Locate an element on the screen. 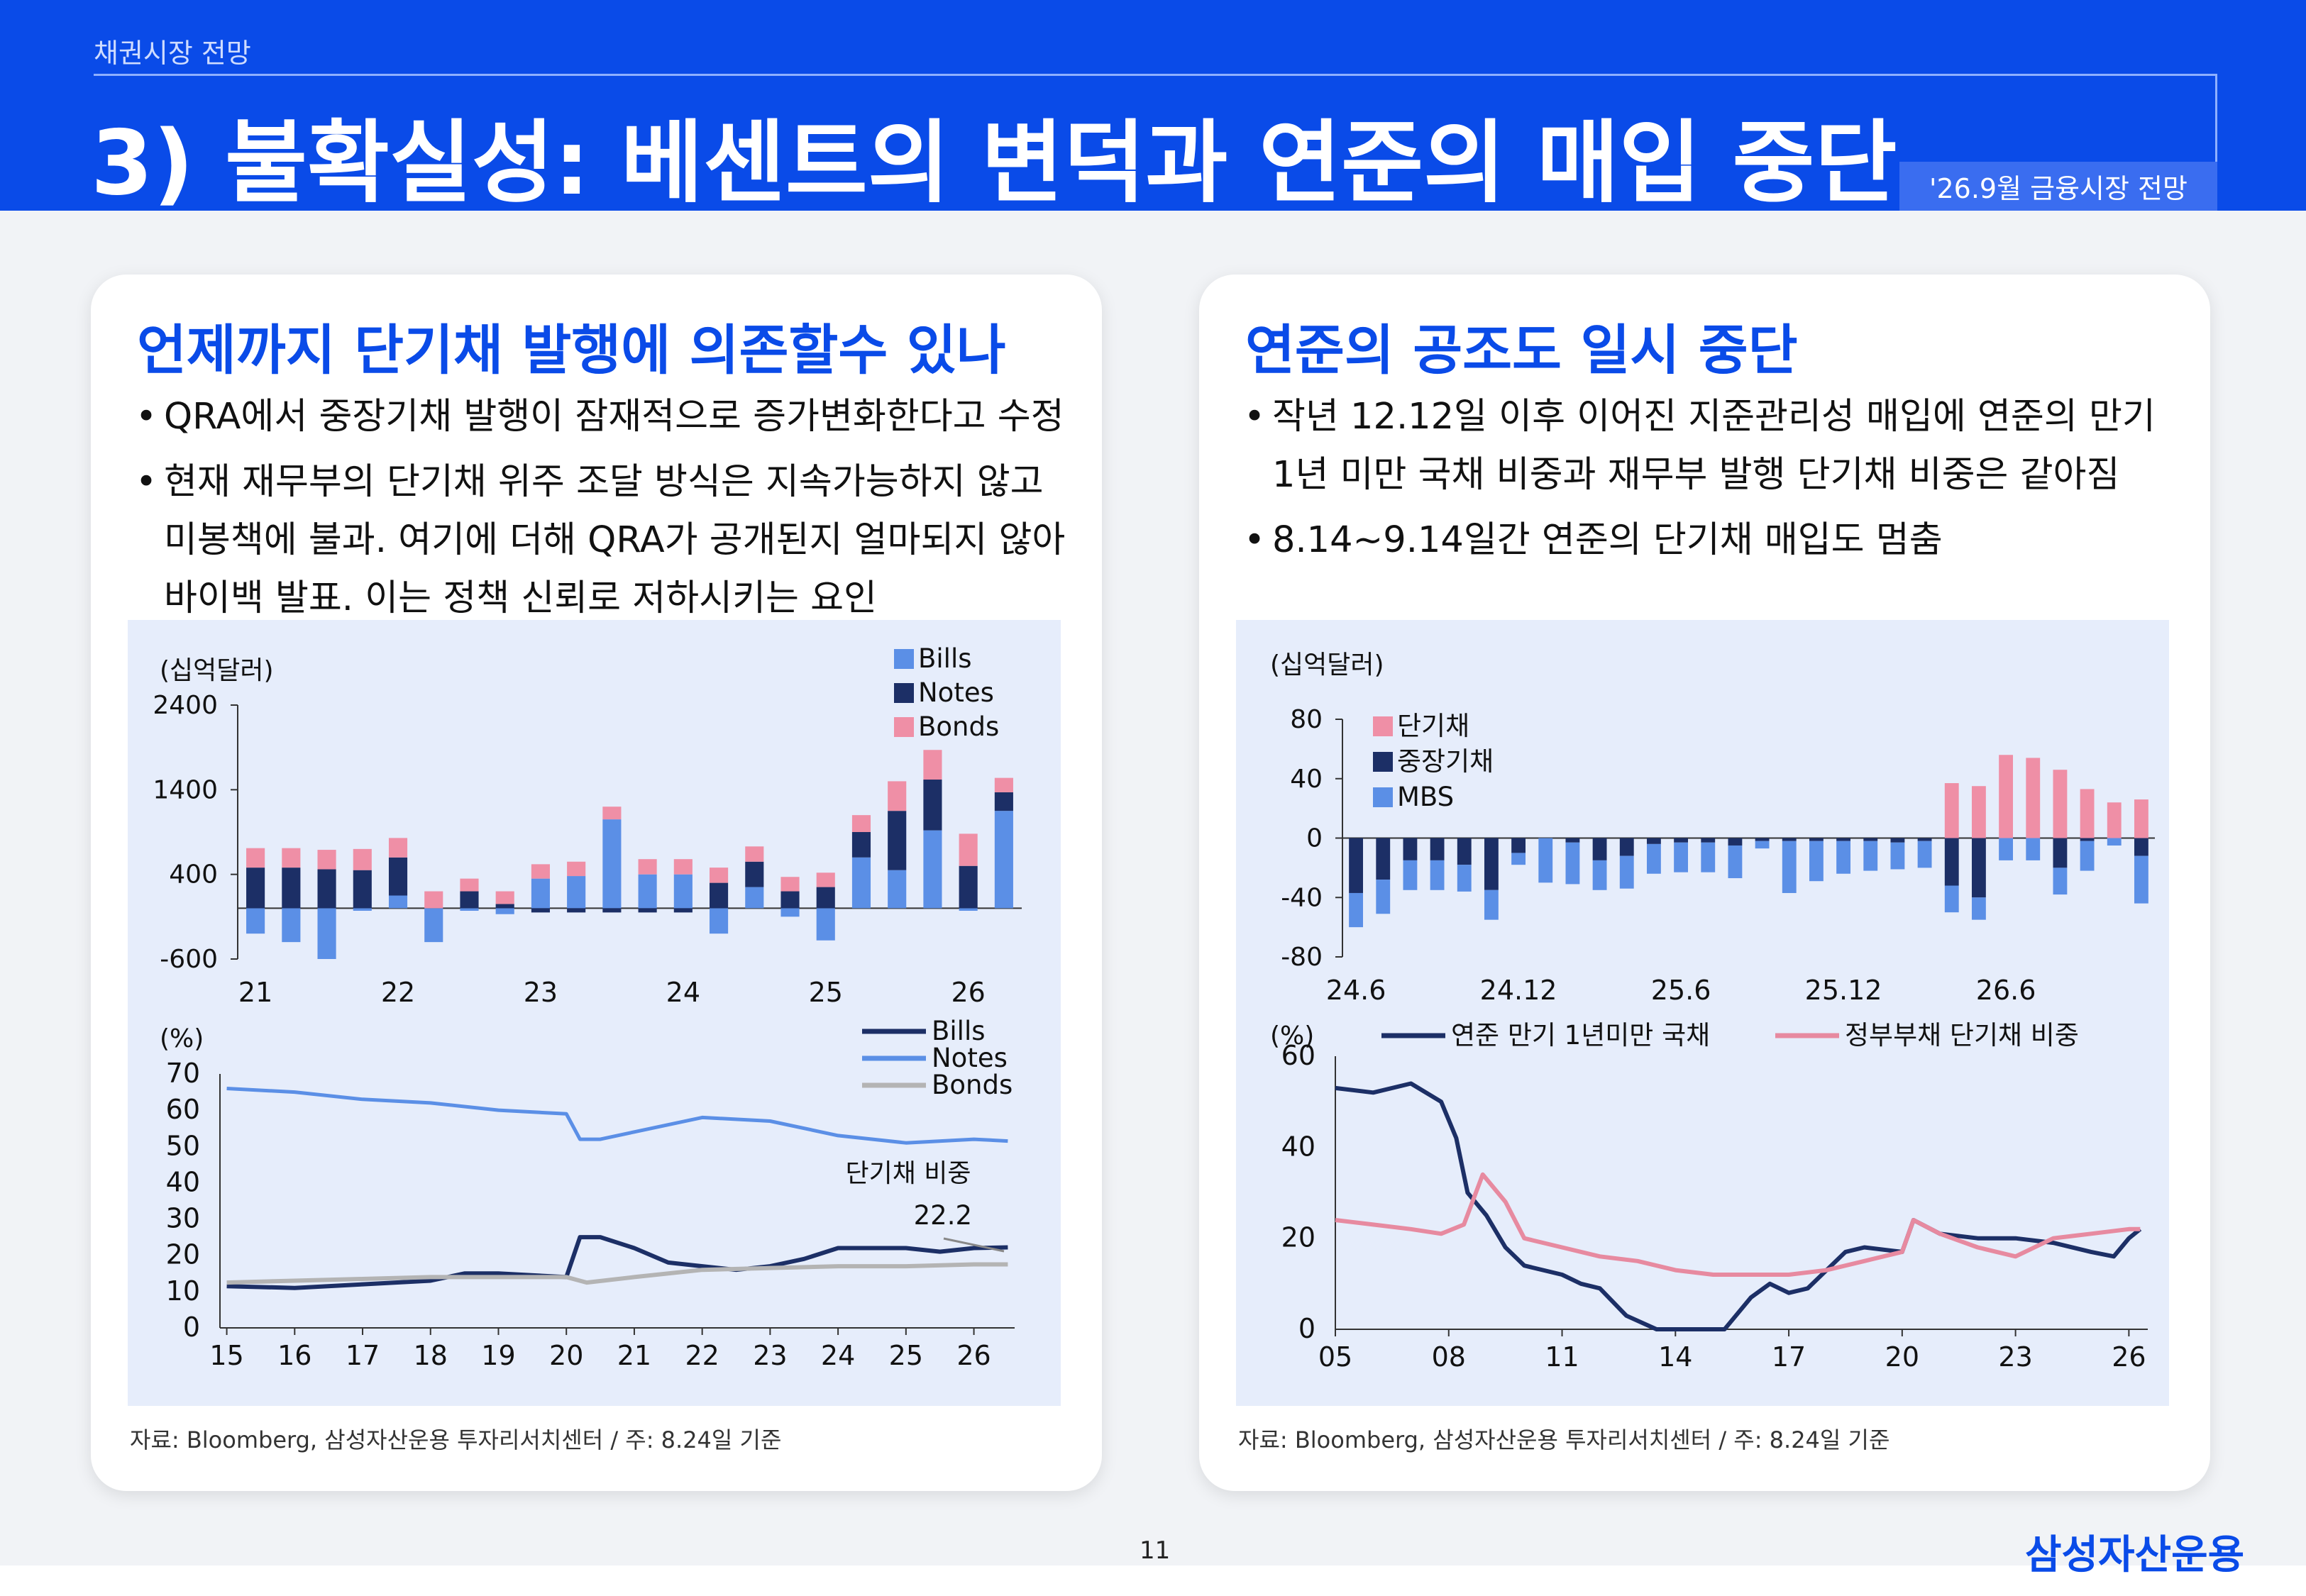 The image size is (2306, 1596). header-divider-vertical is located at coordinates (2216, 118).